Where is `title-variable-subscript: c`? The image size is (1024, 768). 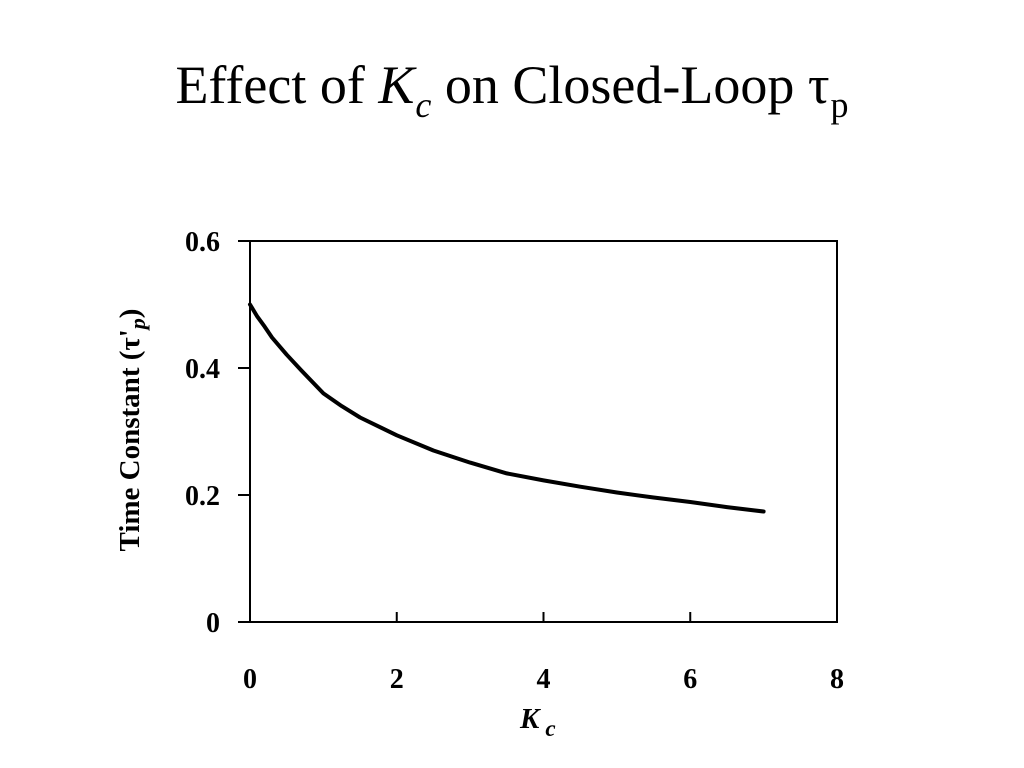 title-variable-subscript: c is located at coordinates (423, 105).